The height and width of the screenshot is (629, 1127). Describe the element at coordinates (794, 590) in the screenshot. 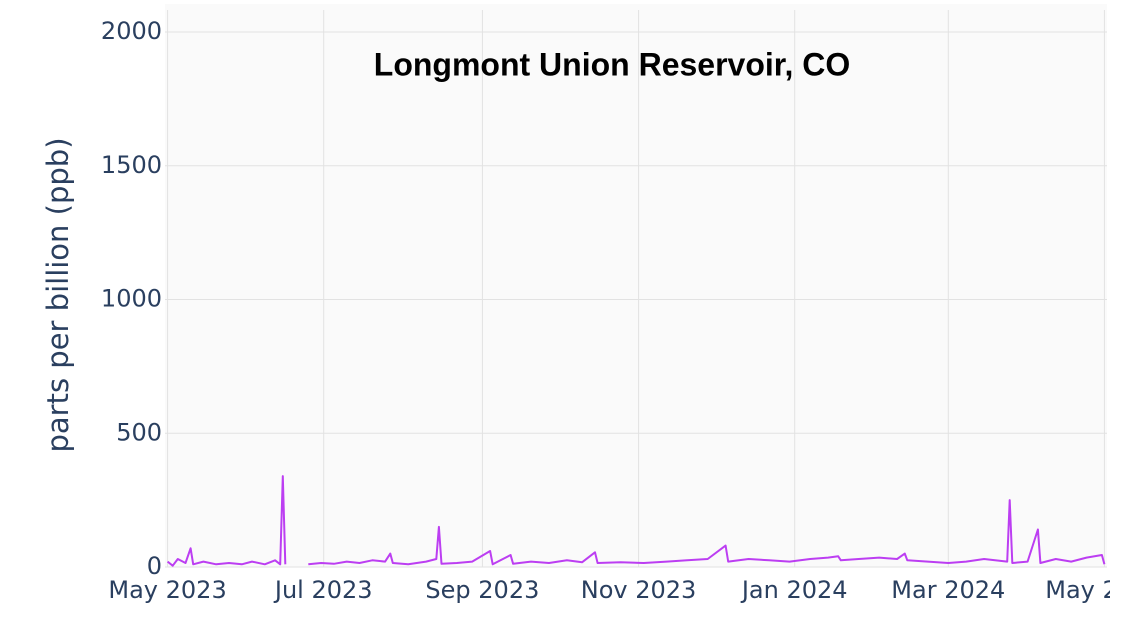

I see `x-tick-label: Jan 2024` at that location.